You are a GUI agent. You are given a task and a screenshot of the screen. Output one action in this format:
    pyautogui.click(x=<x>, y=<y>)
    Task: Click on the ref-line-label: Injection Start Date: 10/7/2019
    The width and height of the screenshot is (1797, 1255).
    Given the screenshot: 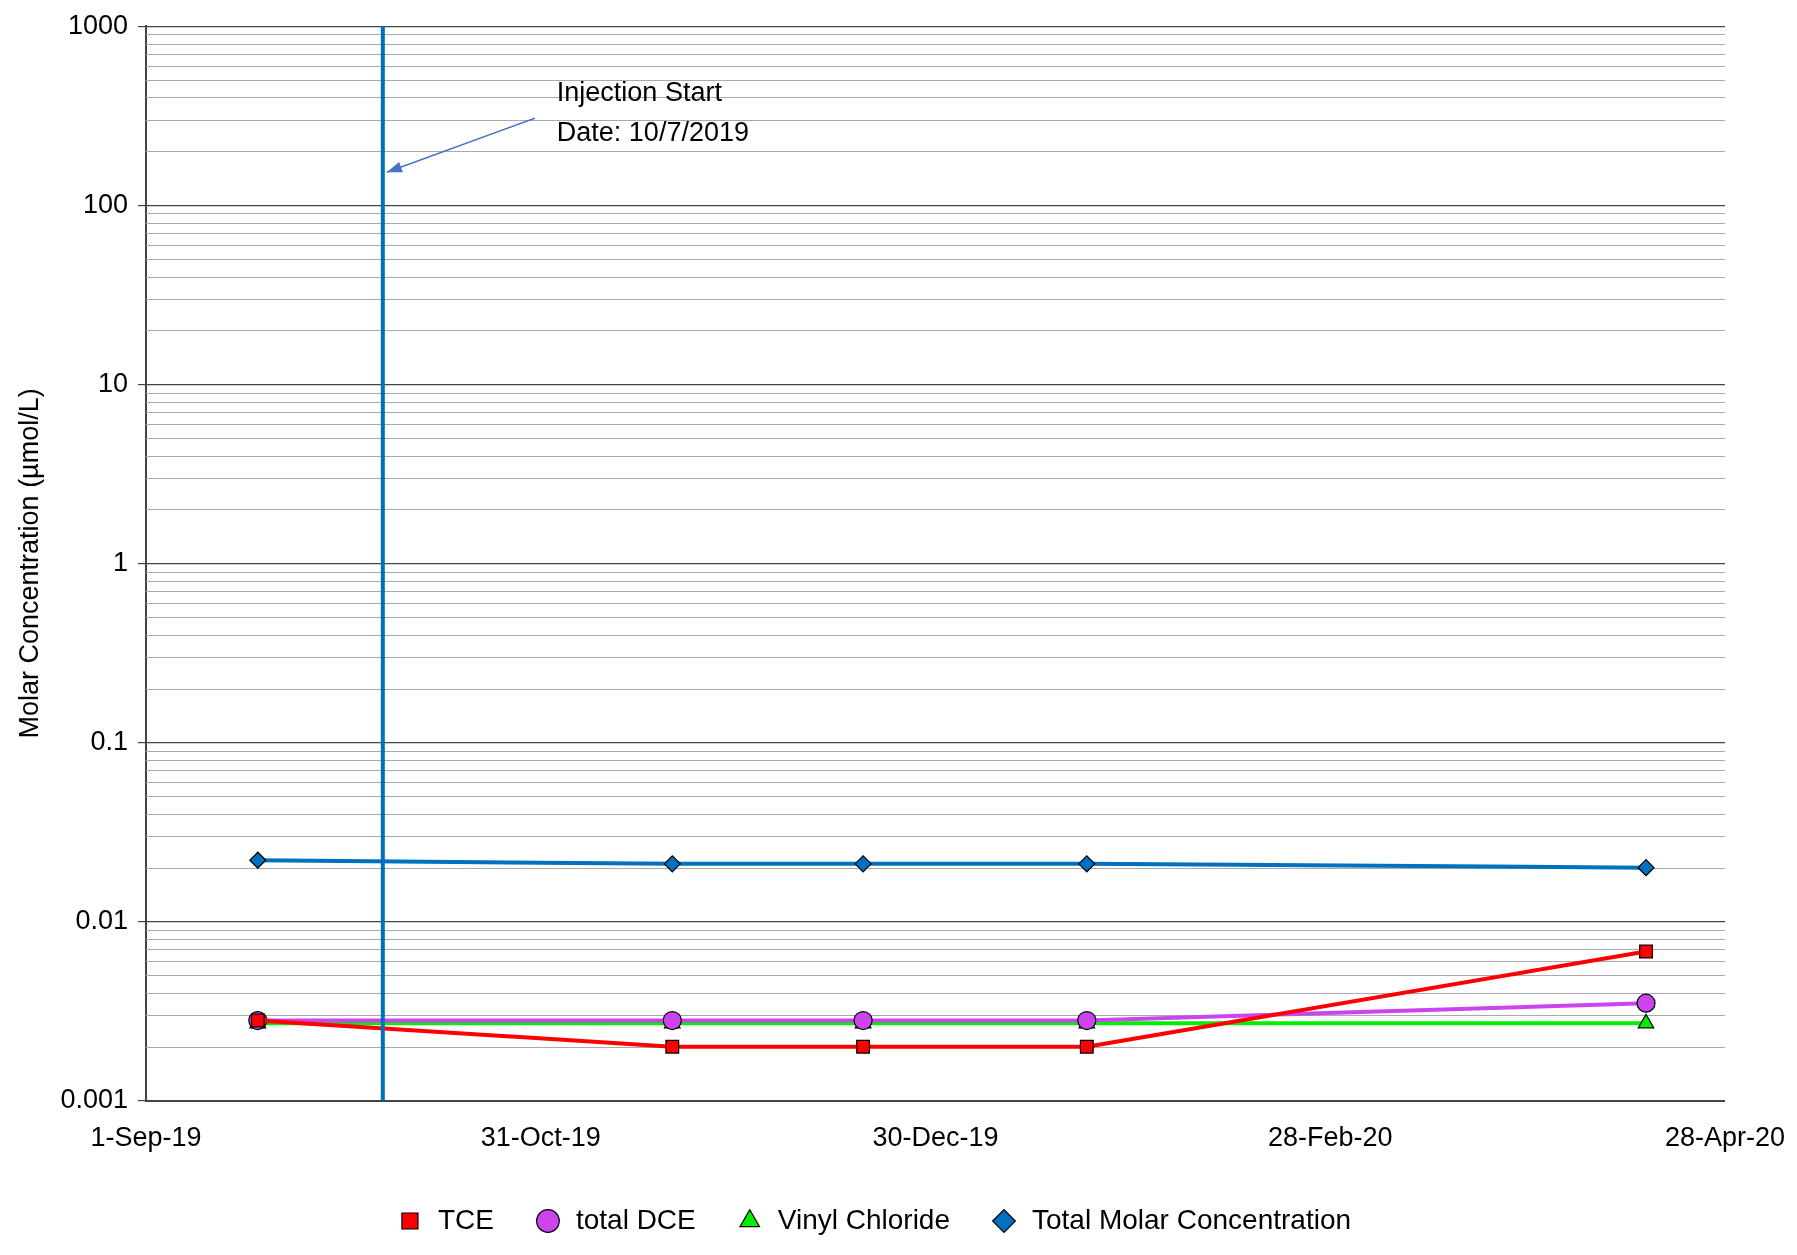 What is the action you would take?
    pyautogui.click(x=652, y=112)
    